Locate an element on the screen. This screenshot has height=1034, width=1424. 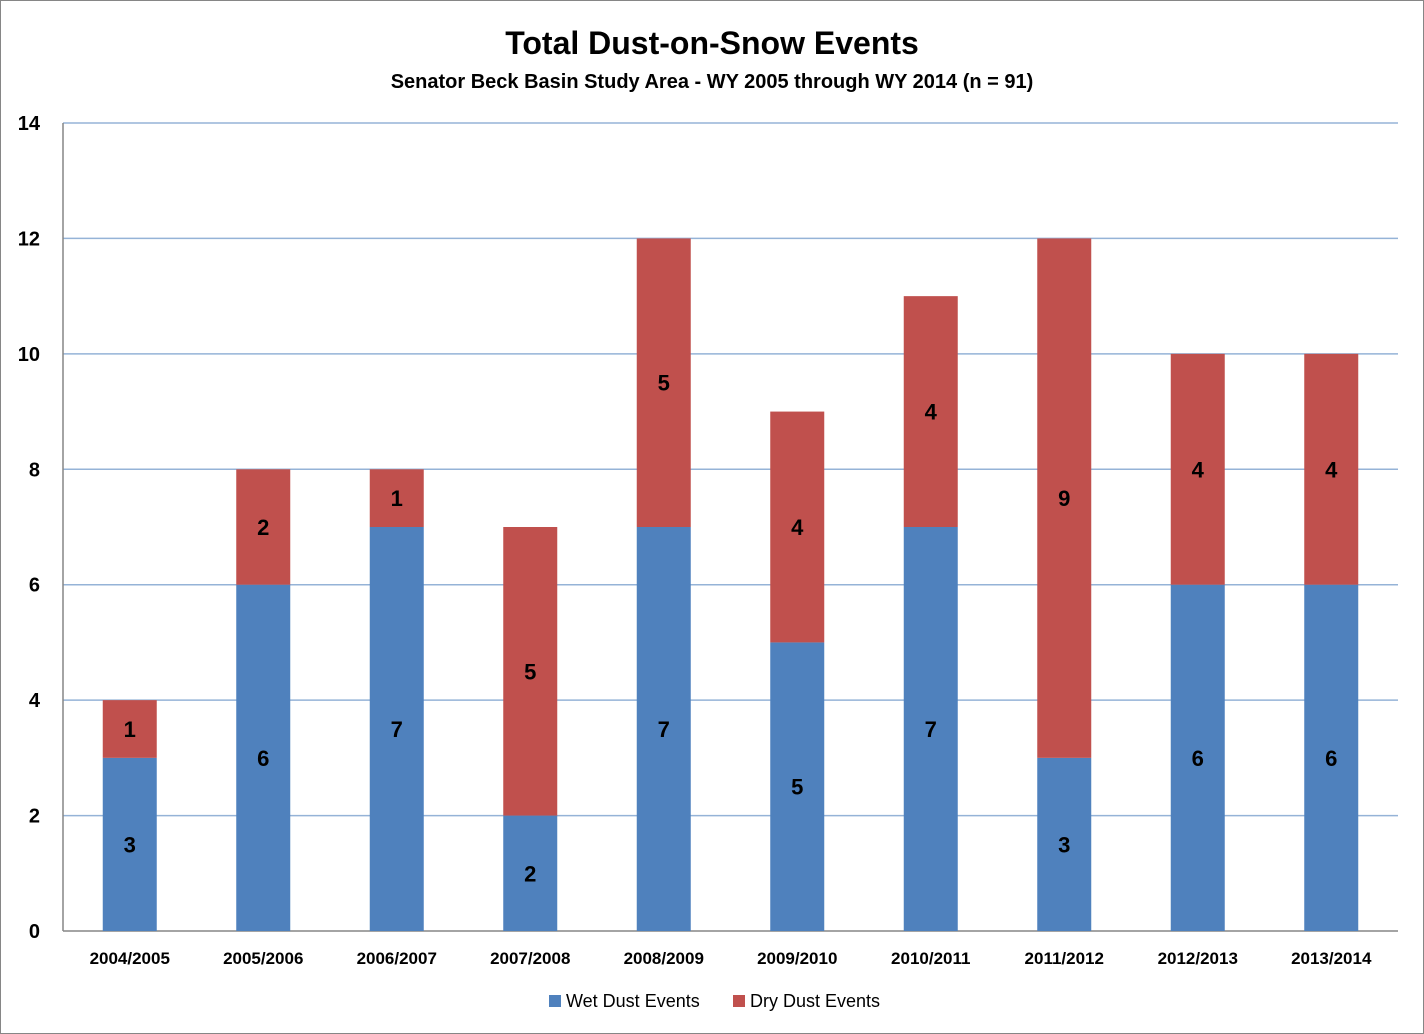
wet-bar-2010-2011 is located at coordinates (930, 729).